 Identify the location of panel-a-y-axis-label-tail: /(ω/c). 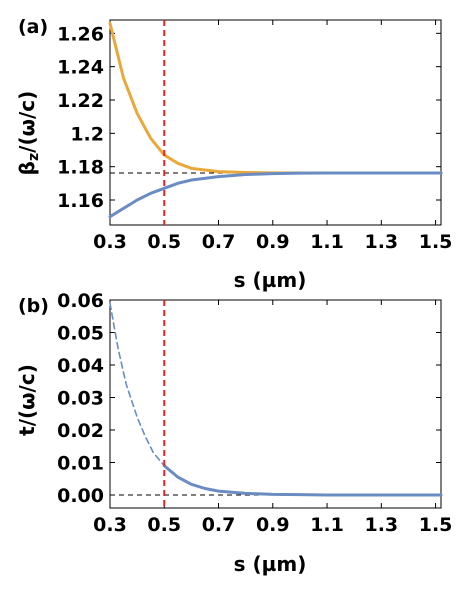
(27, 122).